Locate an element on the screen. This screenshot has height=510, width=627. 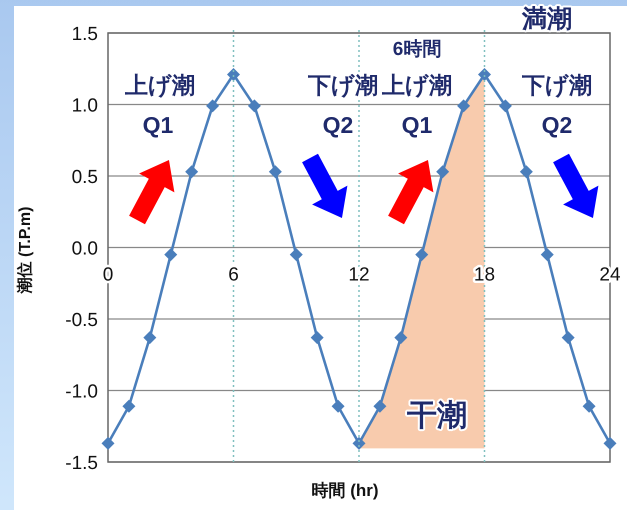
y-tick-label: -1.5 is located at coordinates (81, 463).